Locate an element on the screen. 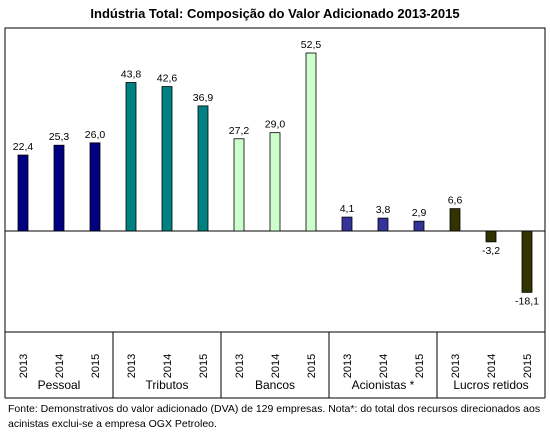  group-label: Pessoal is located at coordinates (59, 385).